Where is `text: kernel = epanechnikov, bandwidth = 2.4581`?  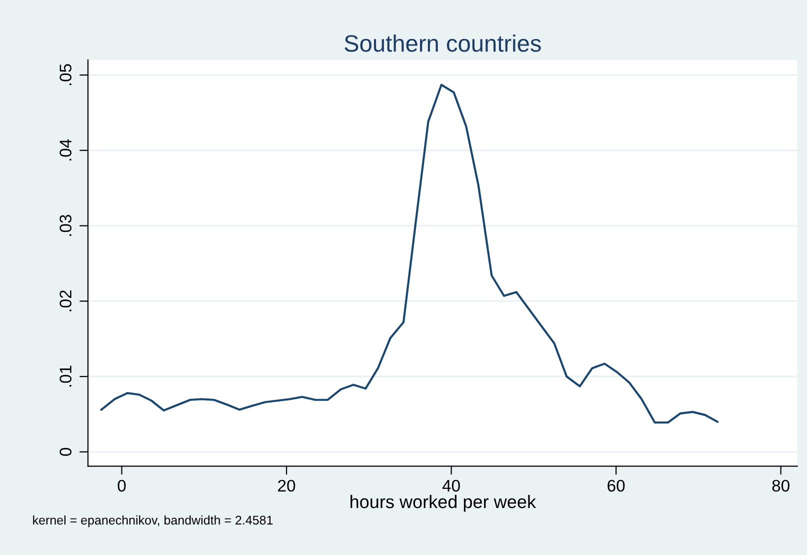
text: kernel = epanechnikov, bandwidth = 2.4581 is located at coordinates (153, 521).